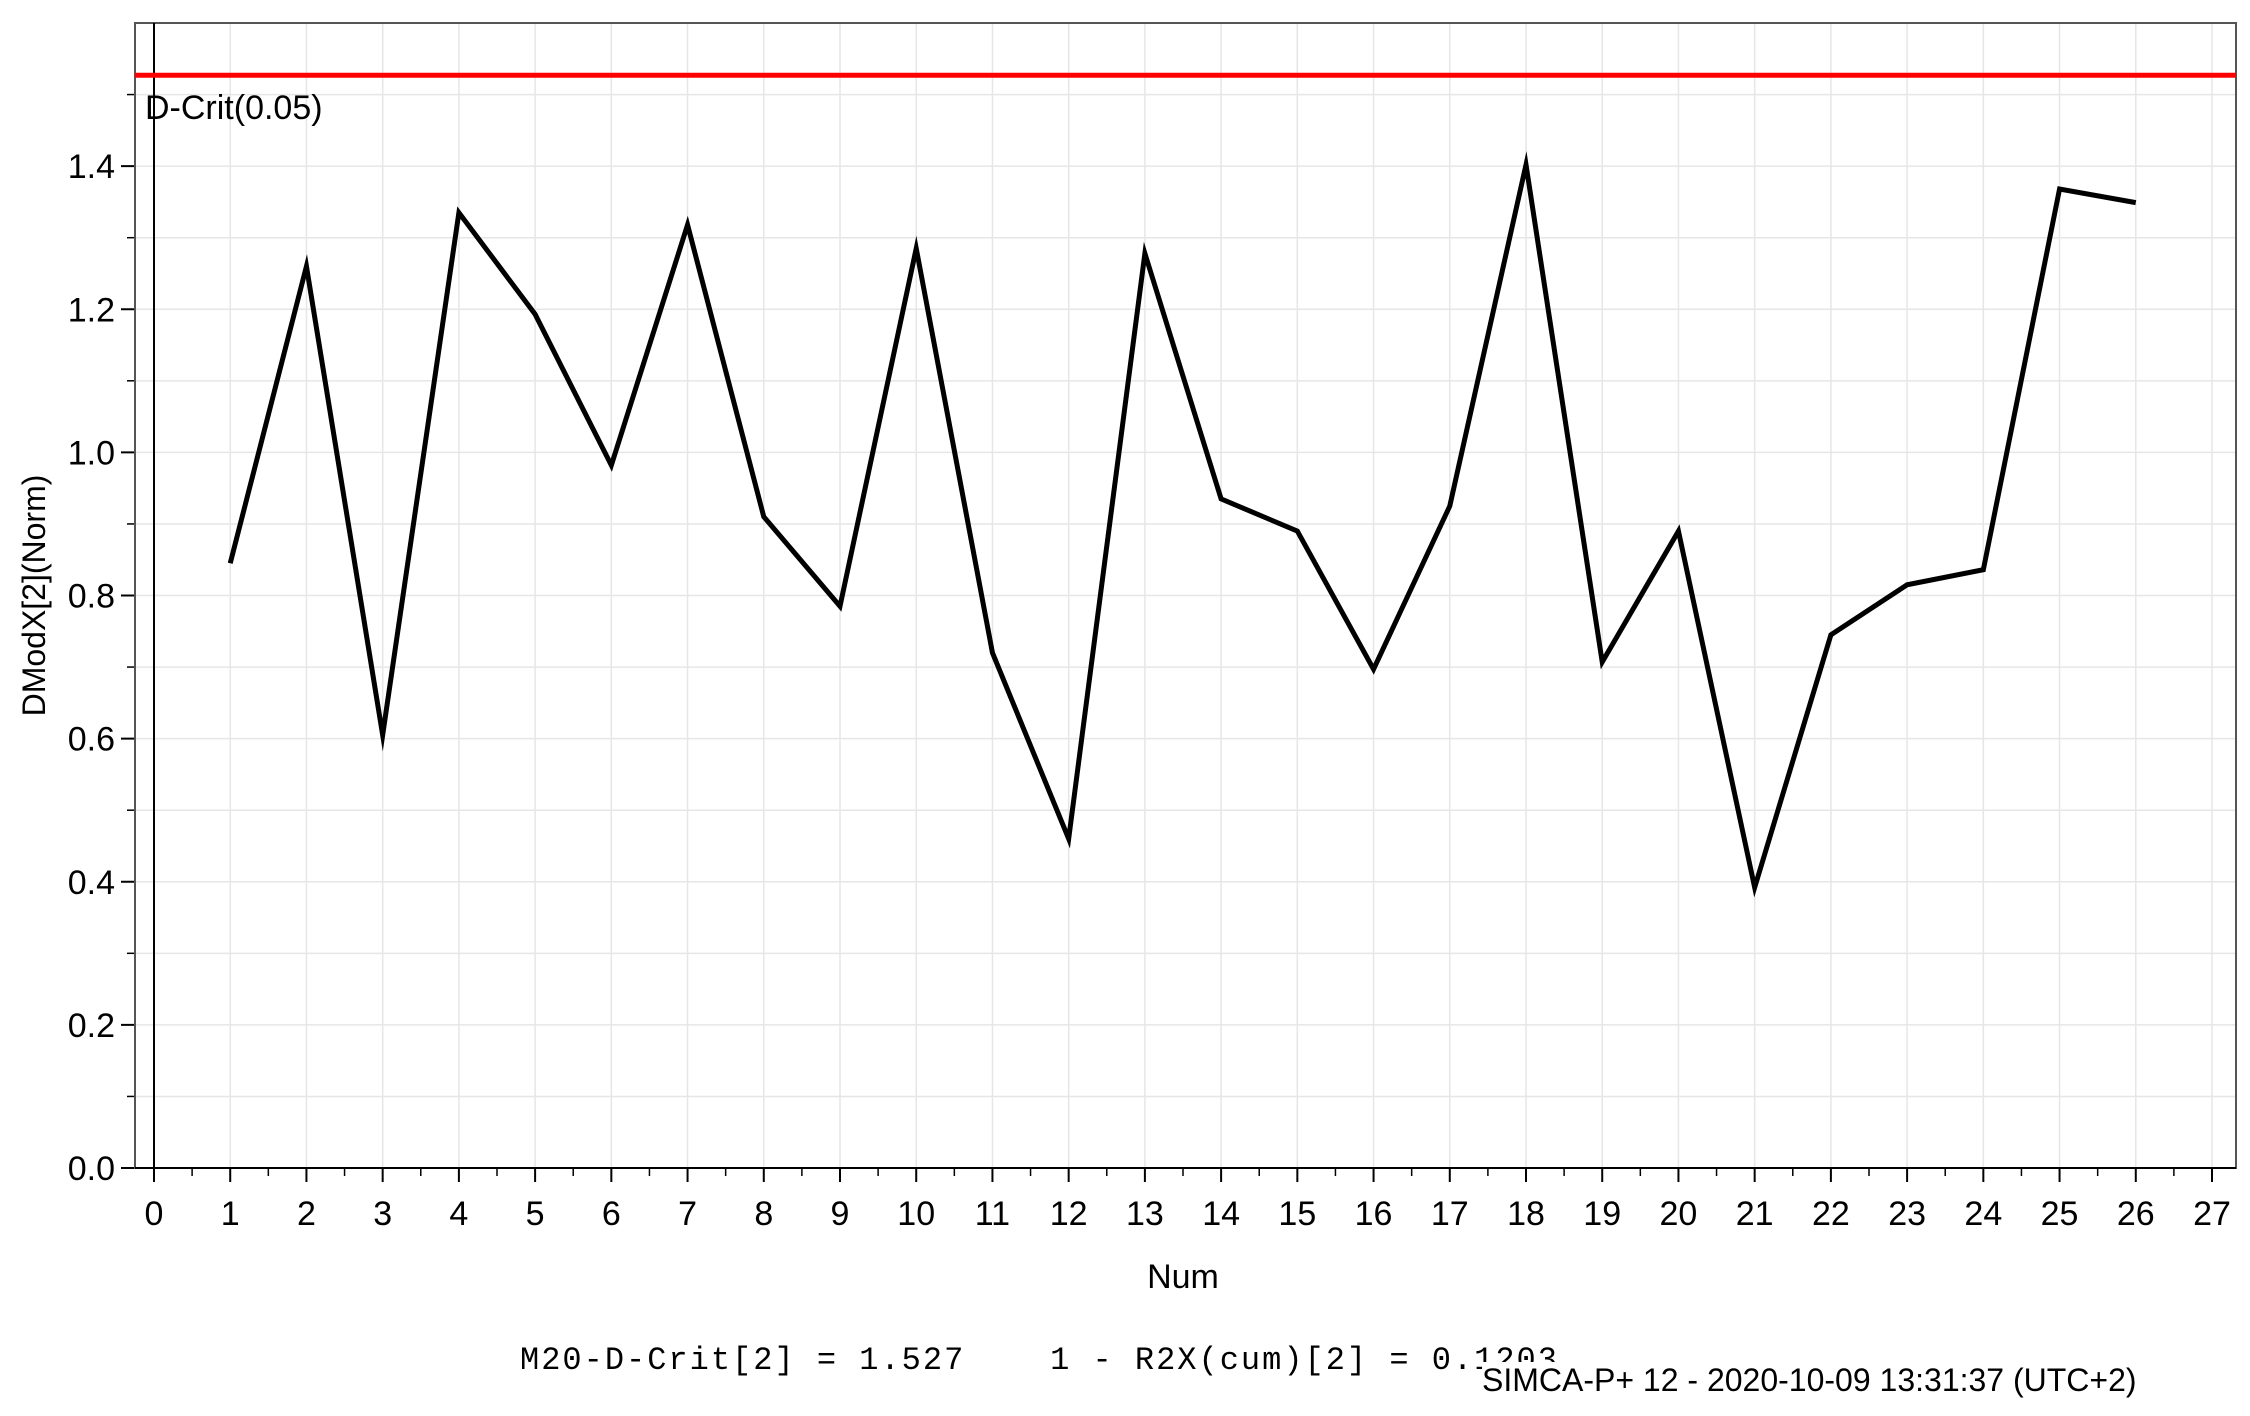 This screenshot has height=1416, width=2250. What do you see at coordinates (154, 1214) in the screenshot?
I see `x-tick-label: 0` at bounding box center [154, 1214].